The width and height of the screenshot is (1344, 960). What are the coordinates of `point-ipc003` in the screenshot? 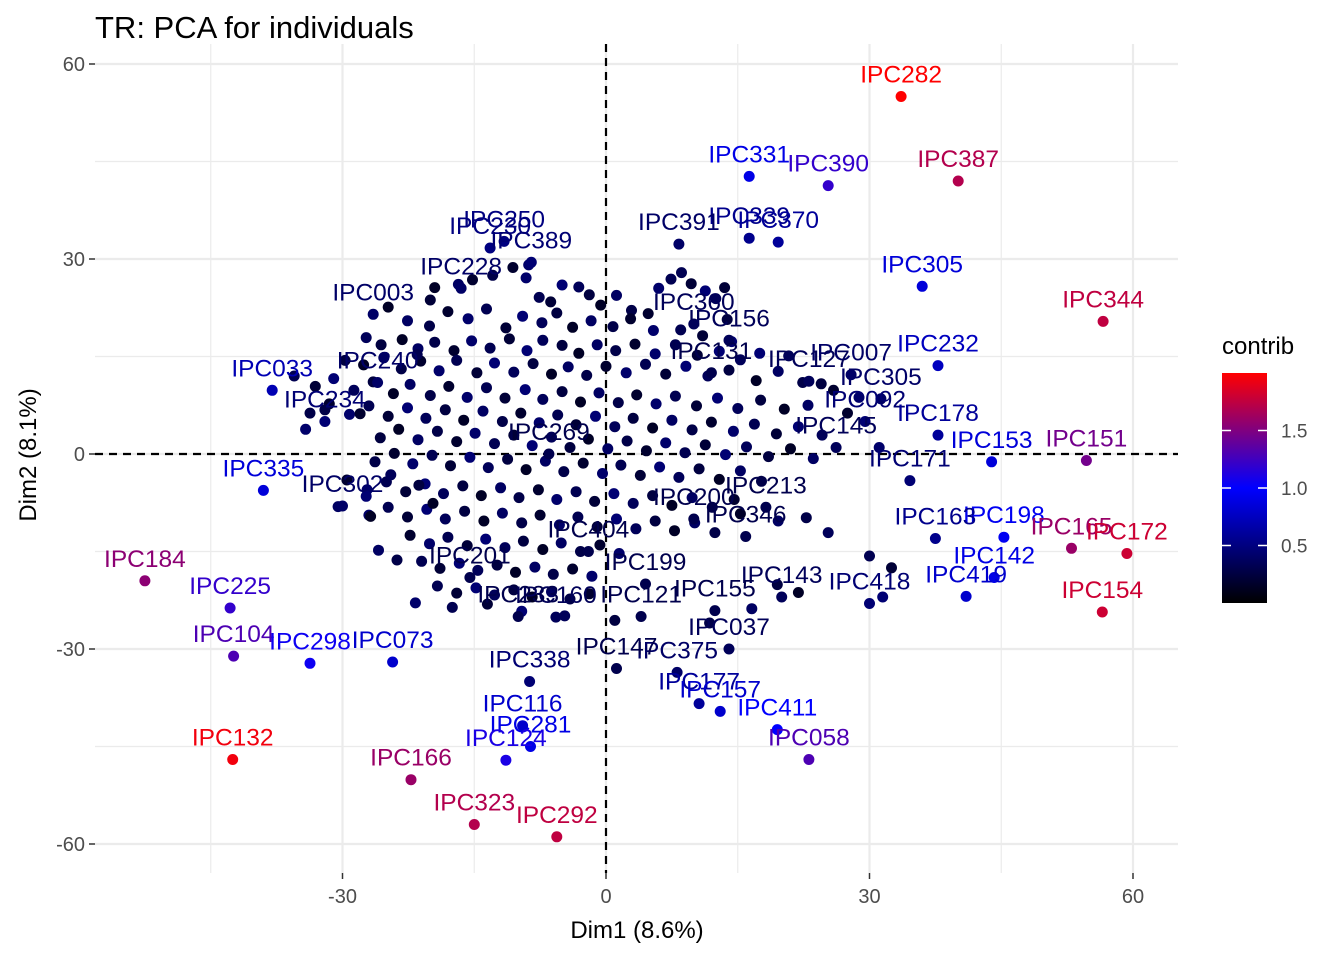 It's located at (373, 314).